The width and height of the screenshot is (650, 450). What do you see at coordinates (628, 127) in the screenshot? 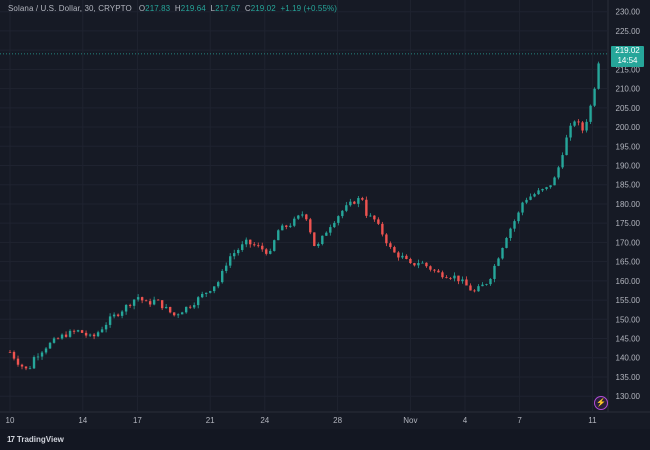
I see `y-tick-label: 200.00` at bounding box center [628, 127].